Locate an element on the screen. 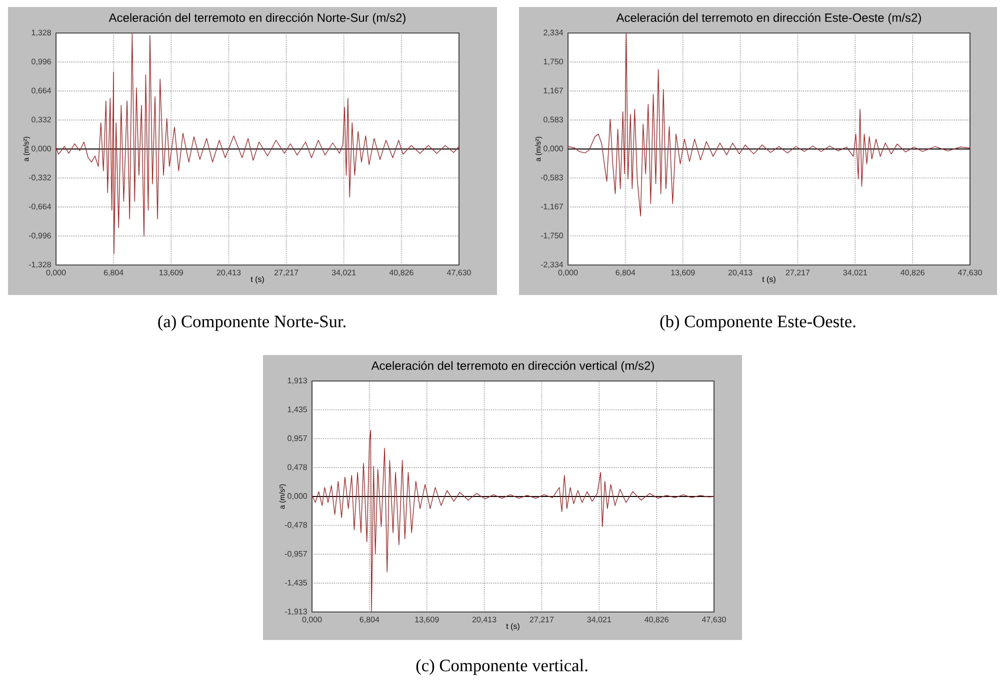 This screenshot has height=689, width=1000. y-tick-label: 0,996 is located at coordinates (41, 62).